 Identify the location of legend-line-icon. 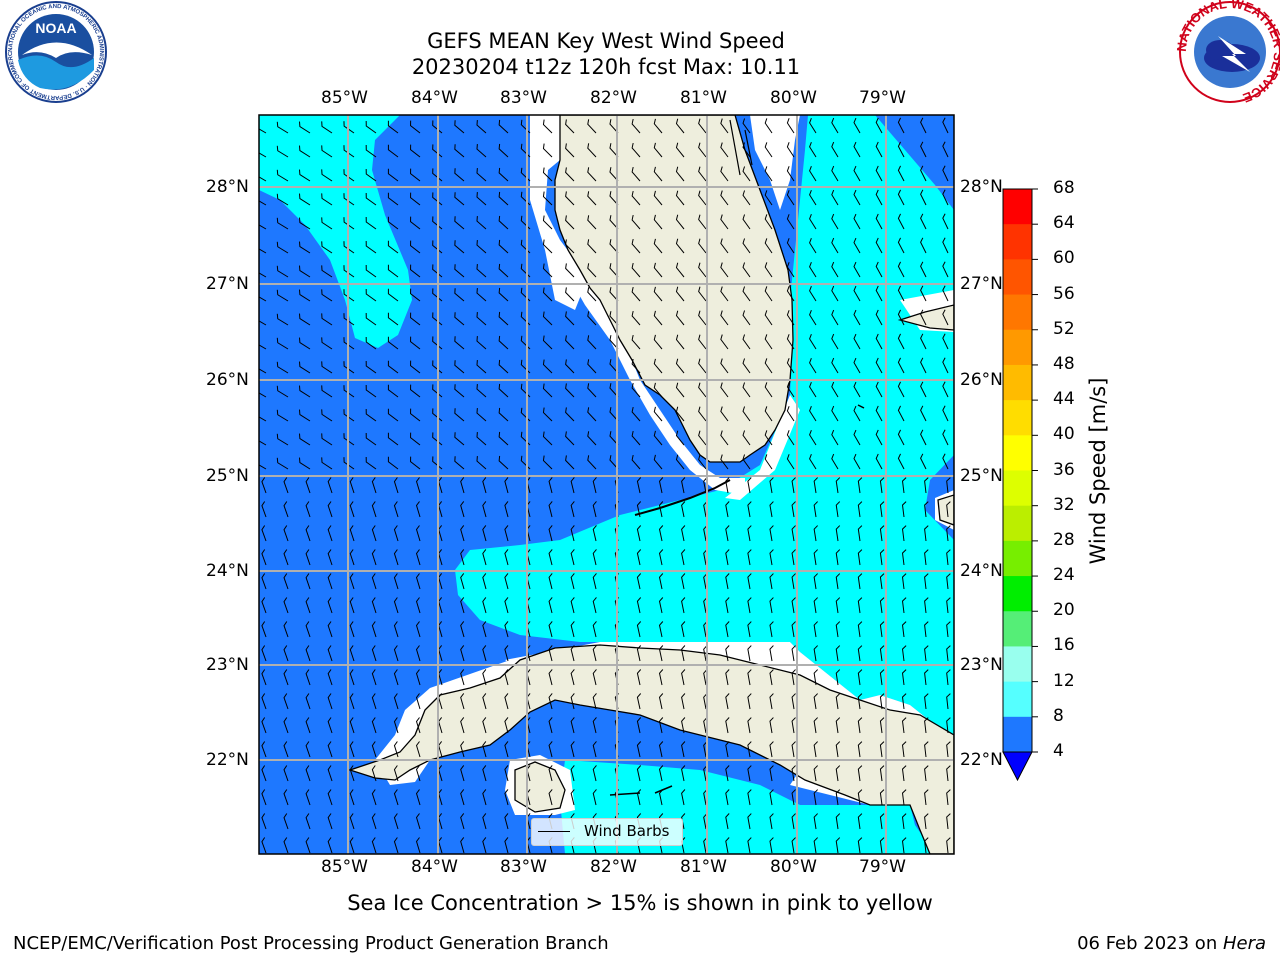
(554, 831).